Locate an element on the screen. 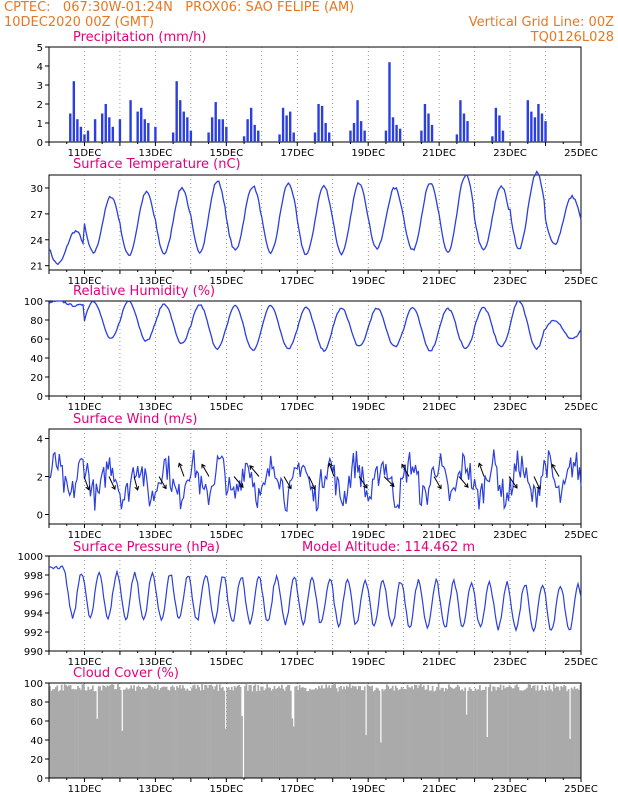 This screenshot has width=618, height=800. x-tick-label: 25DEC is located at coordinates (581, 789).